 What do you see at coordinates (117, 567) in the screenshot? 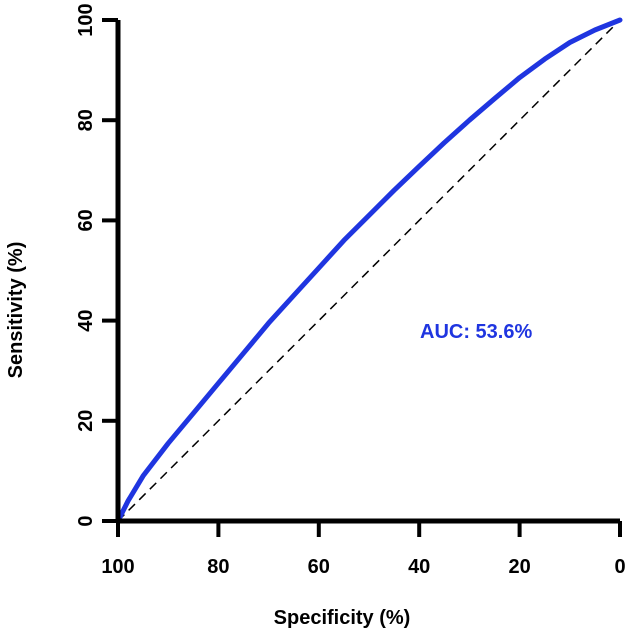
I see `x-tick-label: 100` at bounding box center [117, 567].